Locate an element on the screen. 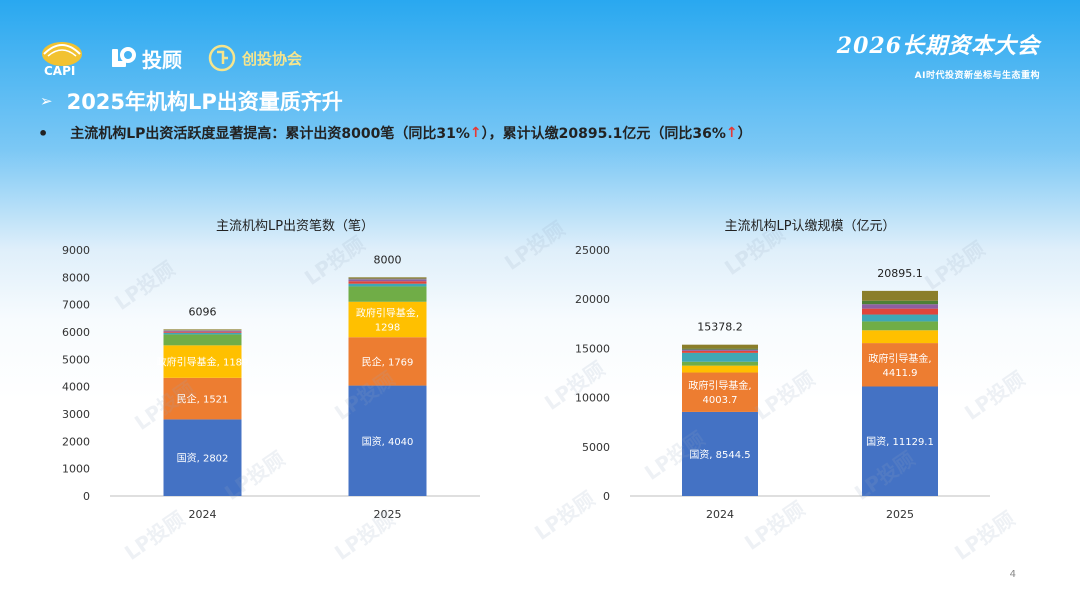  page-number: 4 is located at coordinates (1012, 574).